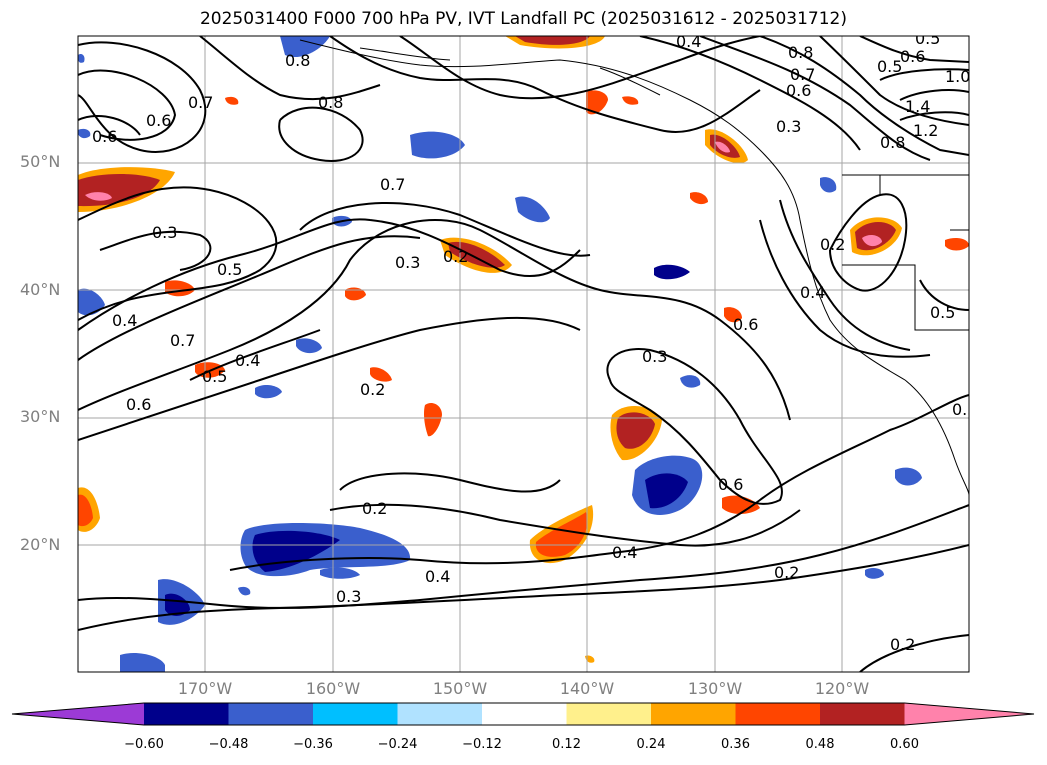 The width and height of the screenshot is (1047, 765). I want to click on colorbar-extend-low, so click(78, 714).